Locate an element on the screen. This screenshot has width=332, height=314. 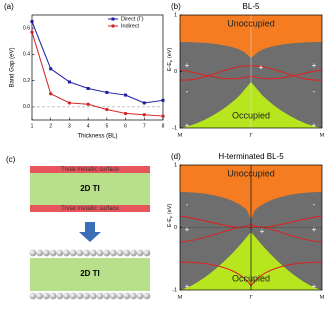
y-axis-label-unit: (eV) is located at coordinates (170, 210).